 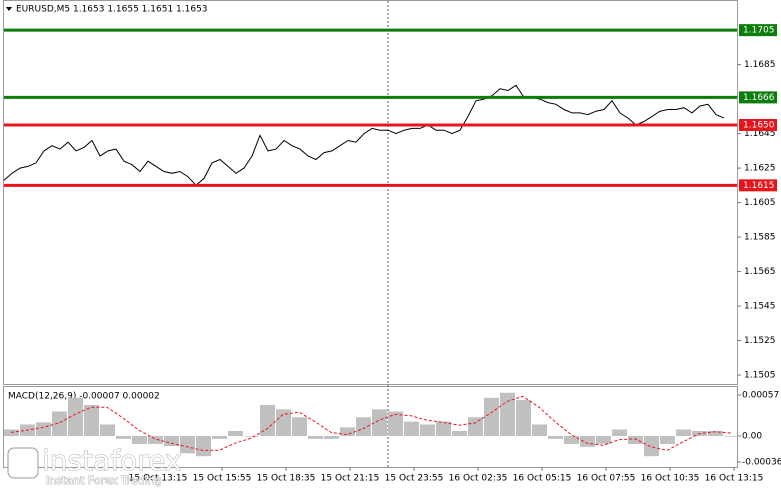 I want to click on x-tick-label: 15 Oct 13:15, so click(x=158, y=479).